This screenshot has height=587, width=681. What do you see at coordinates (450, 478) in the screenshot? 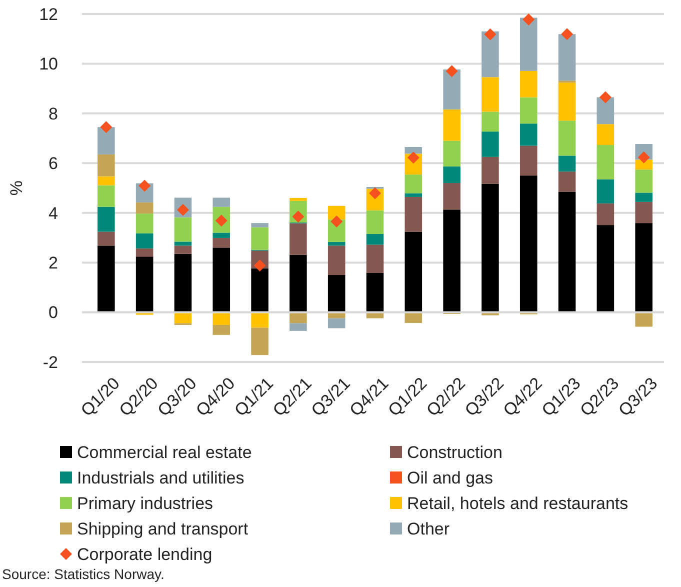
I see `legend-label: Oil and gas` at bounding box center [450, 478].